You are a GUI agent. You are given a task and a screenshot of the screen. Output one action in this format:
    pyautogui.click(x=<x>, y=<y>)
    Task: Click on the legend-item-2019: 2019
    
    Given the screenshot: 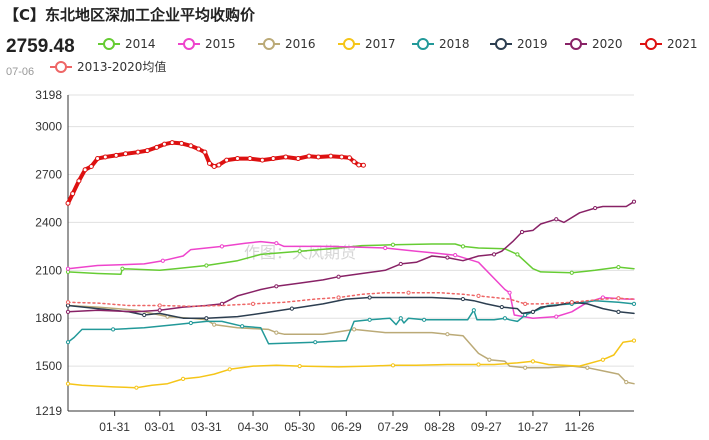 What is the action you would take?
    pyautogui.click(x=519, y=44)
    